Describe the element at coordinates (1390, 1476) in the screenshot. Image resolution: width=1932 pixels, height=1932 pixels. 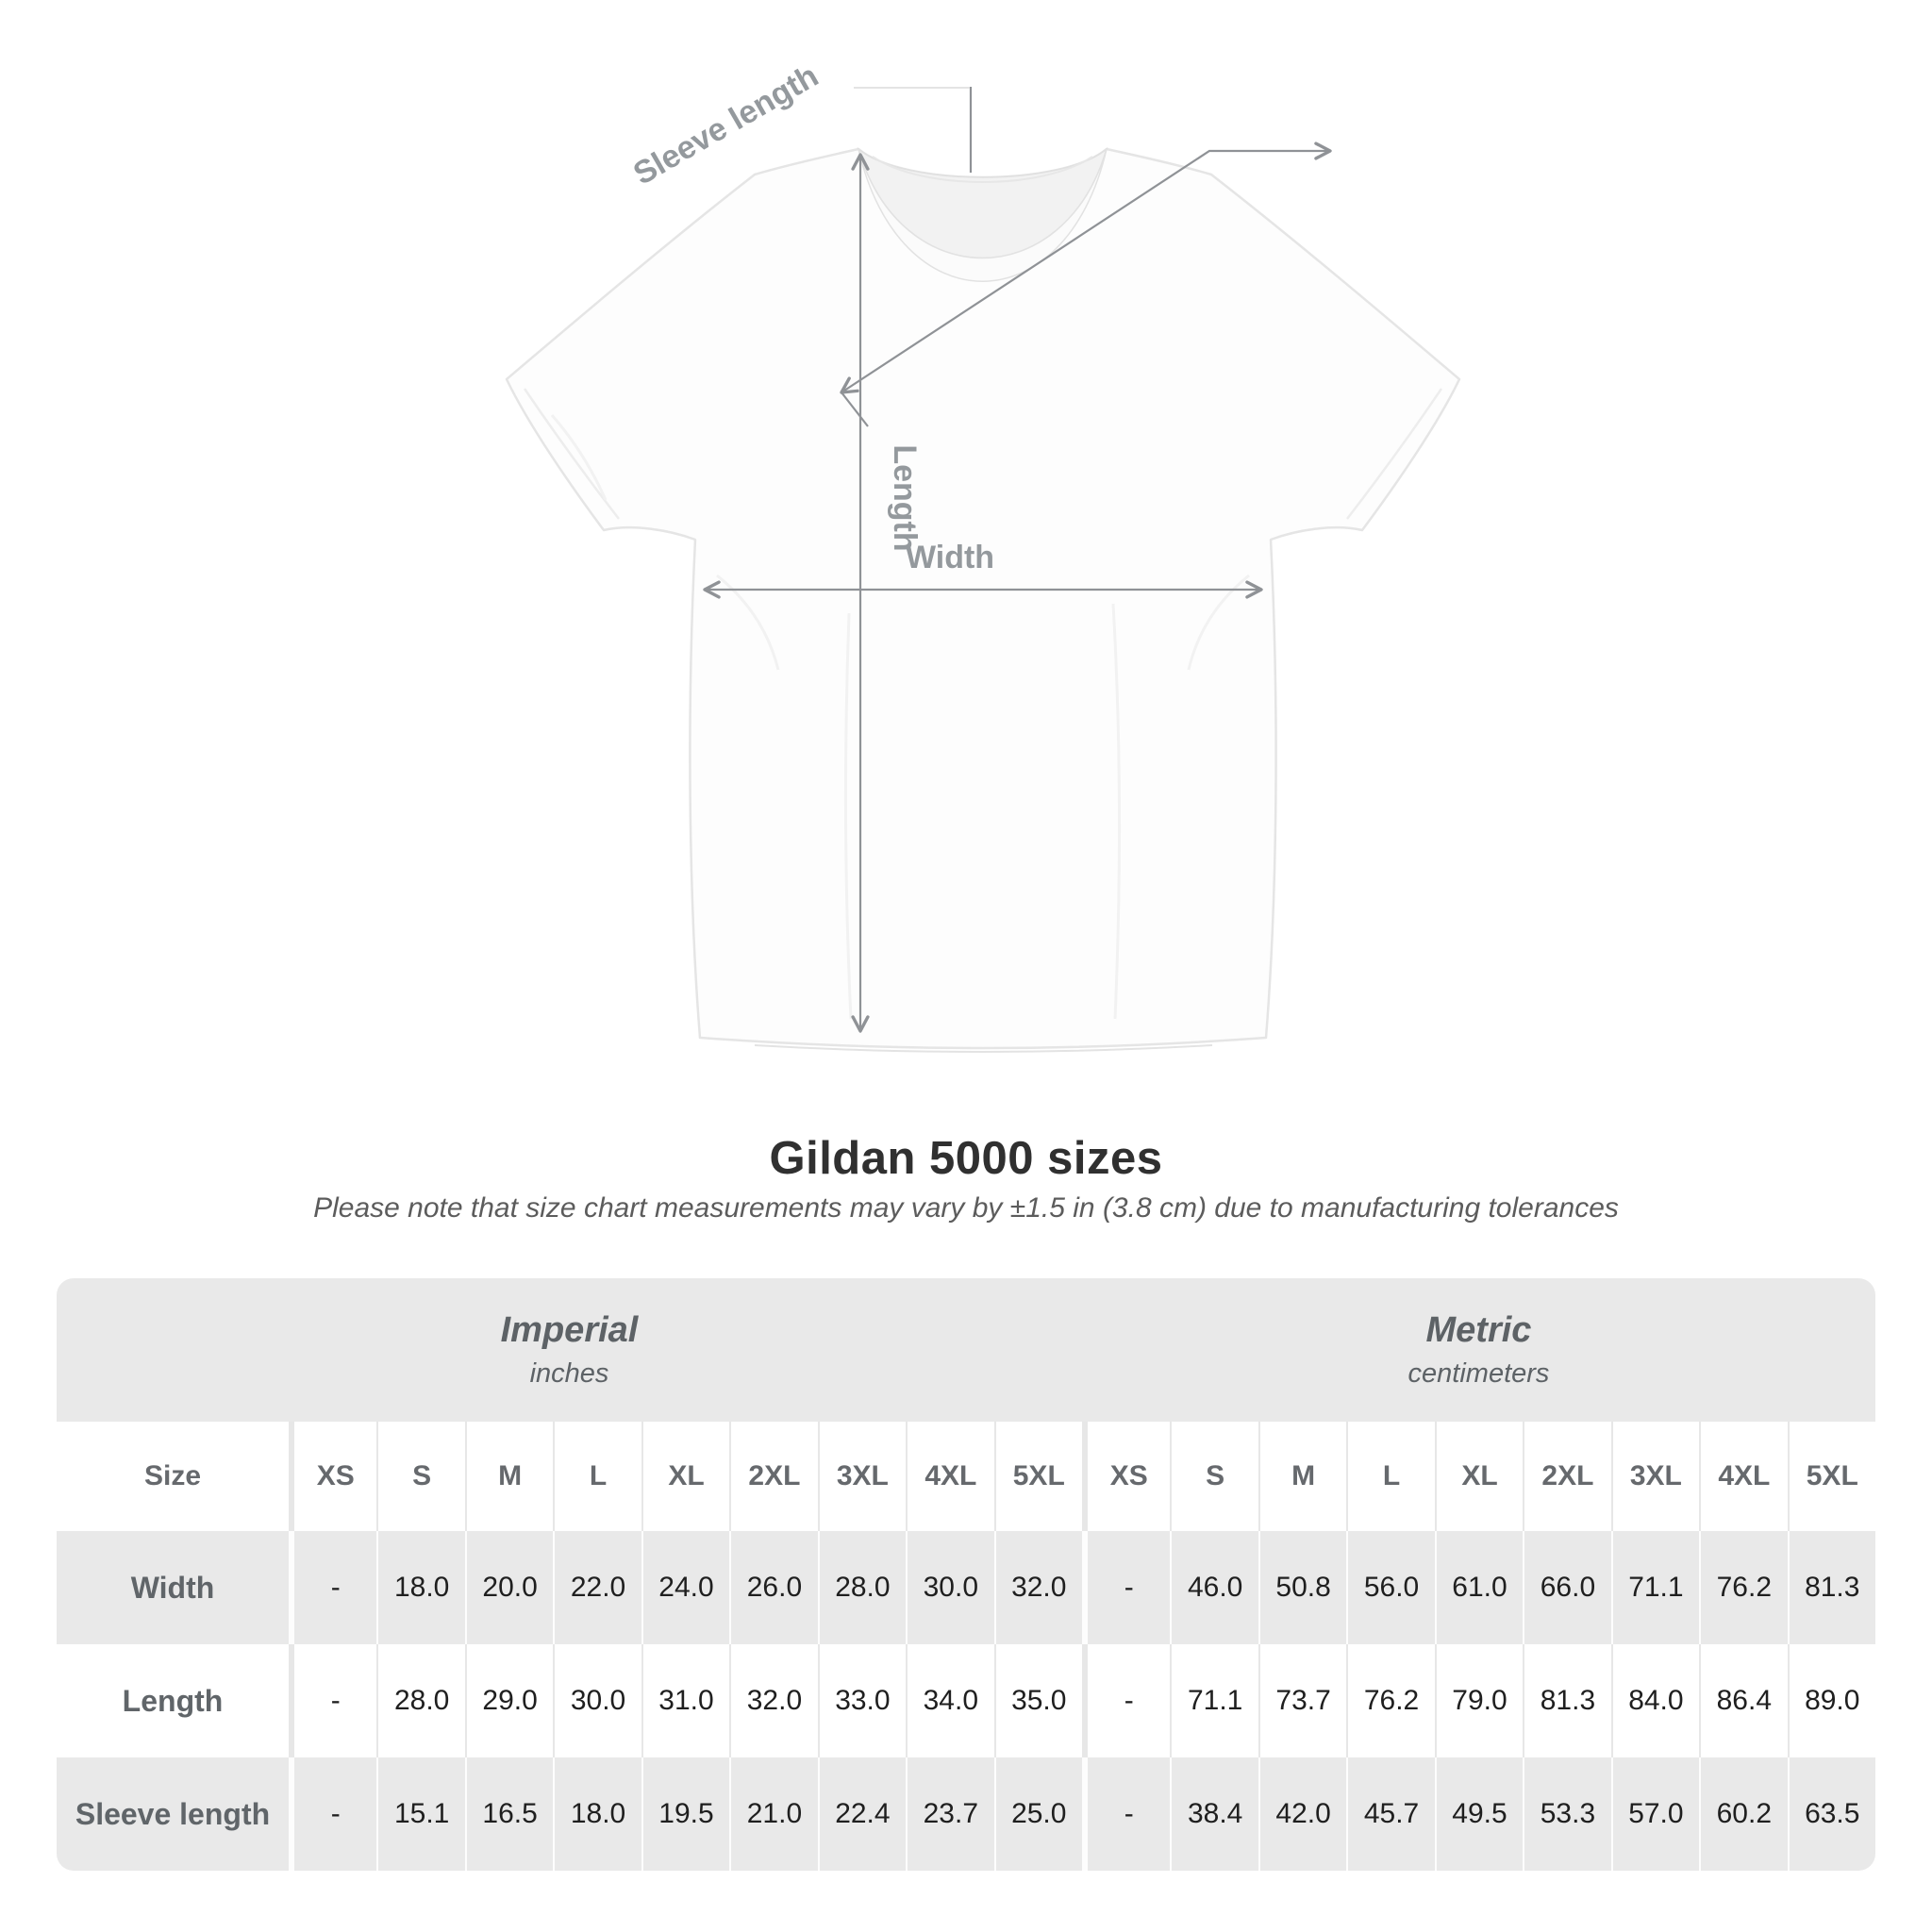
I see `size-header-metric-l: L` at that location.